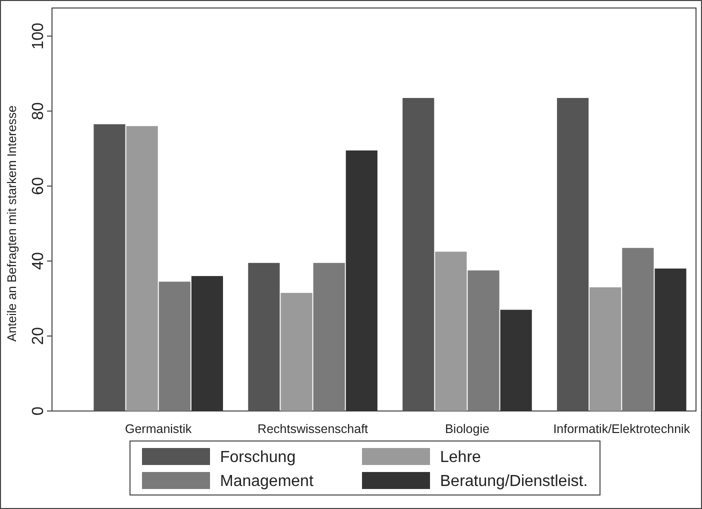  What do you see at coordinates (38, 36) in the screenshot?
I see `y-tick-label: 100` at bounding box center [38, 36].